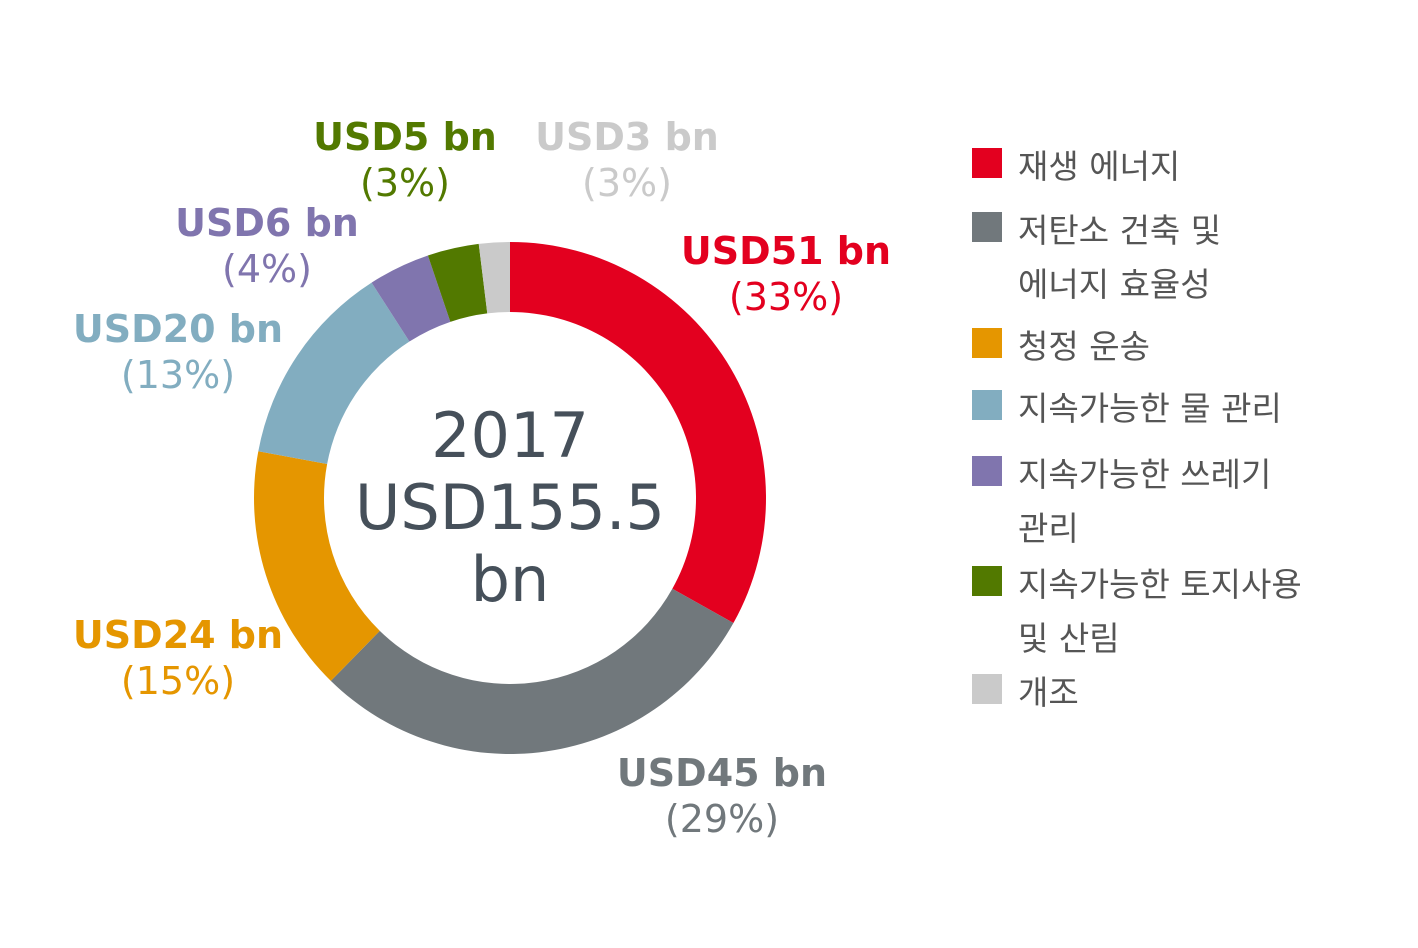 Image resolution: width=1418 pixels, height=948 pixels. Describe the element at coordinates (334, 373) in the screenshot. I see `donut-slice-water-management` at that location.